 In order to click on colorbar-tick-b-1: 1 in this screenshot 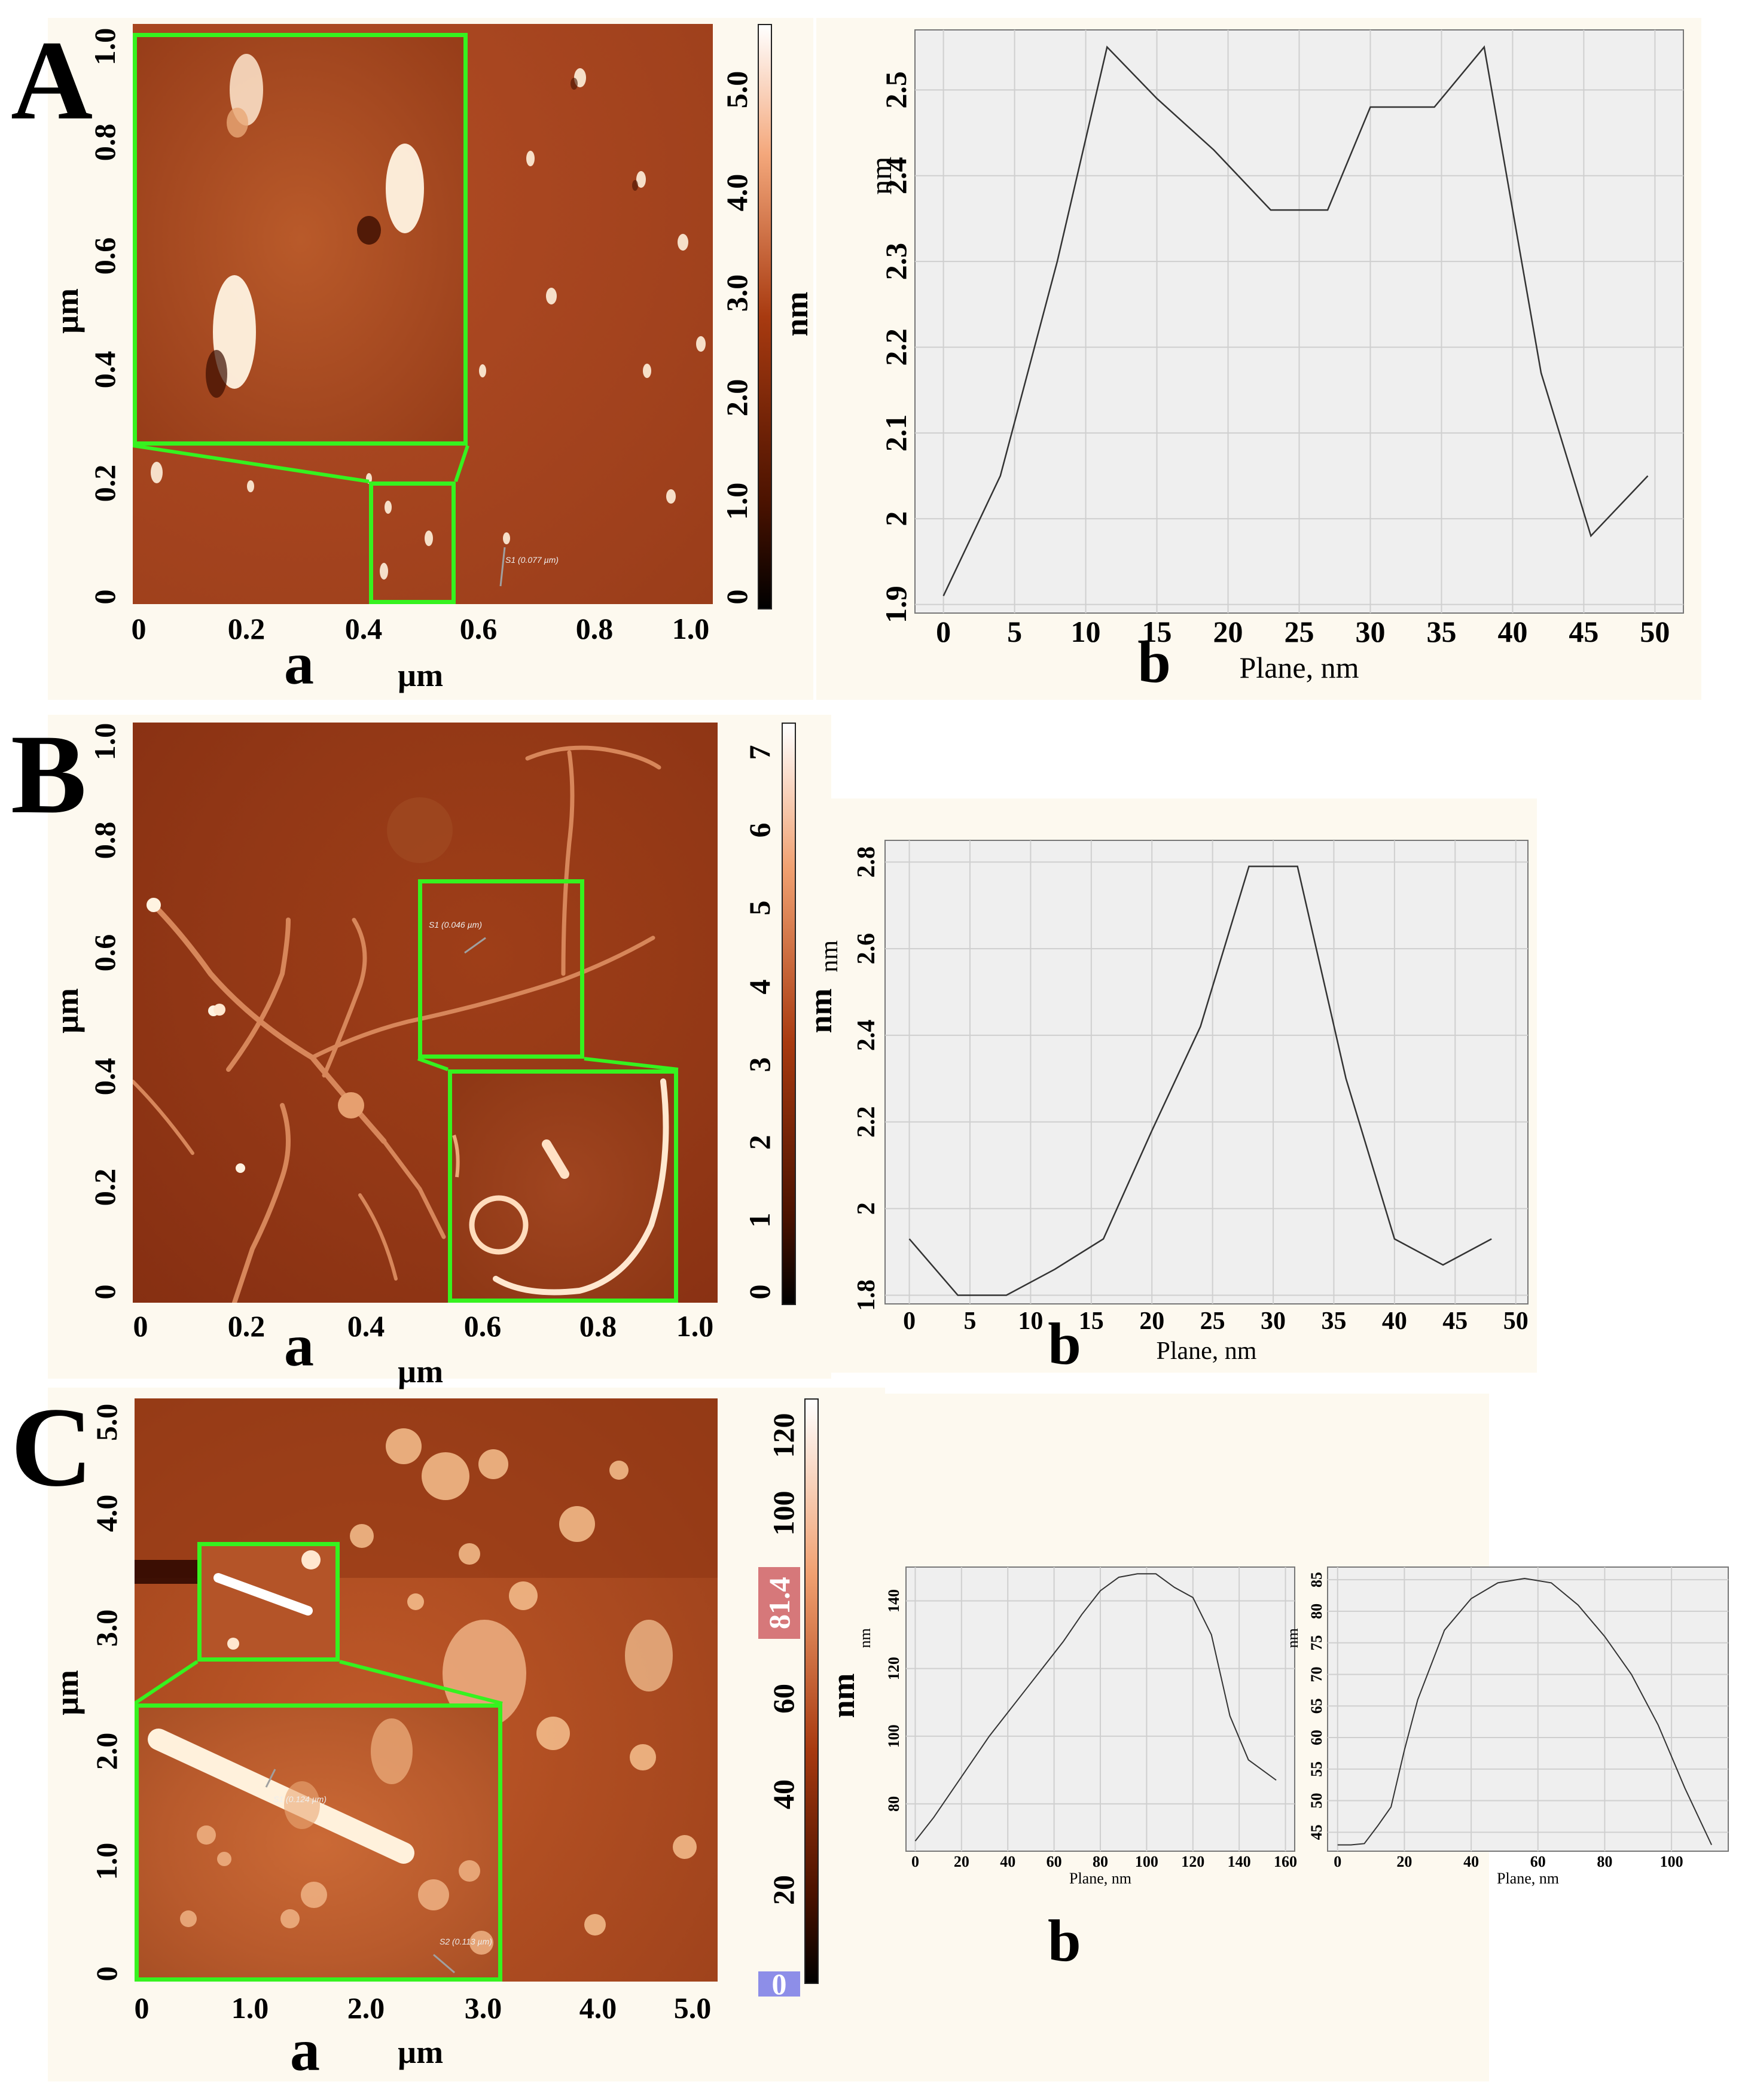, I will do `click(759, 1220)`.